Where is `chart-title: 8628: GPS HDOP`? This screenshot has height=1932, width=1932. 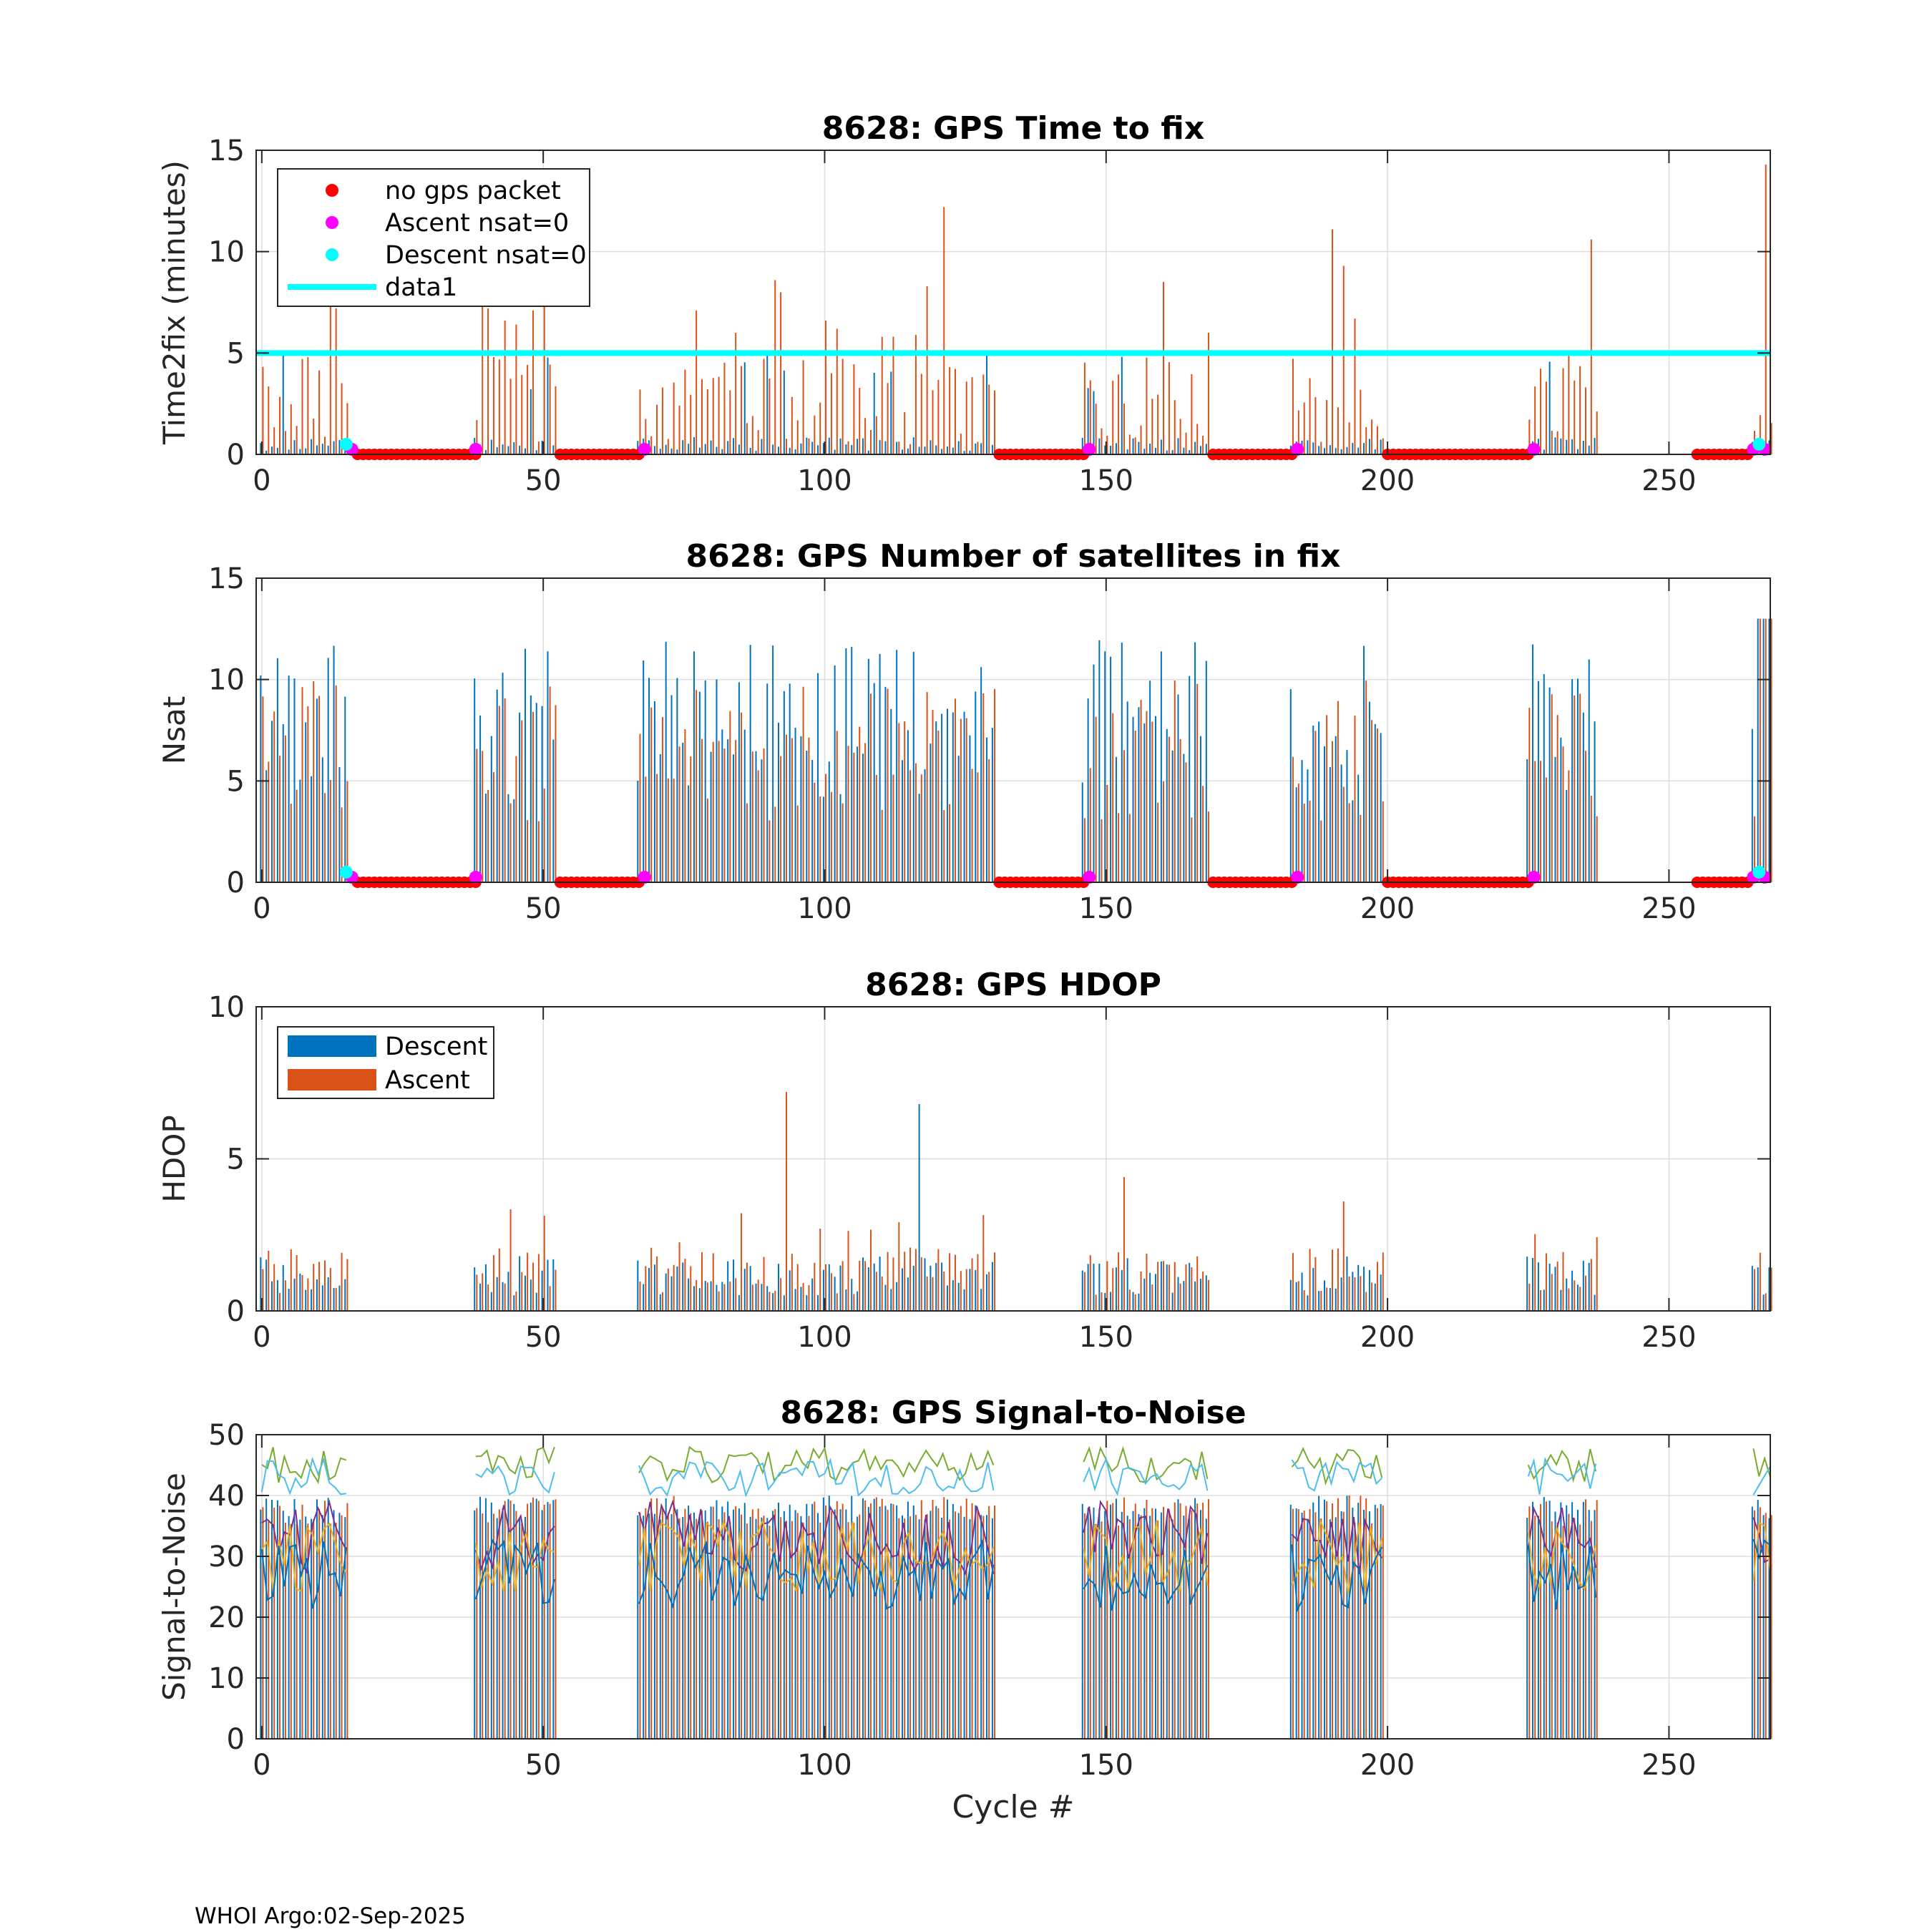
chart-title: 8628: GPS HDOP is located at coordinates (1013, 985).